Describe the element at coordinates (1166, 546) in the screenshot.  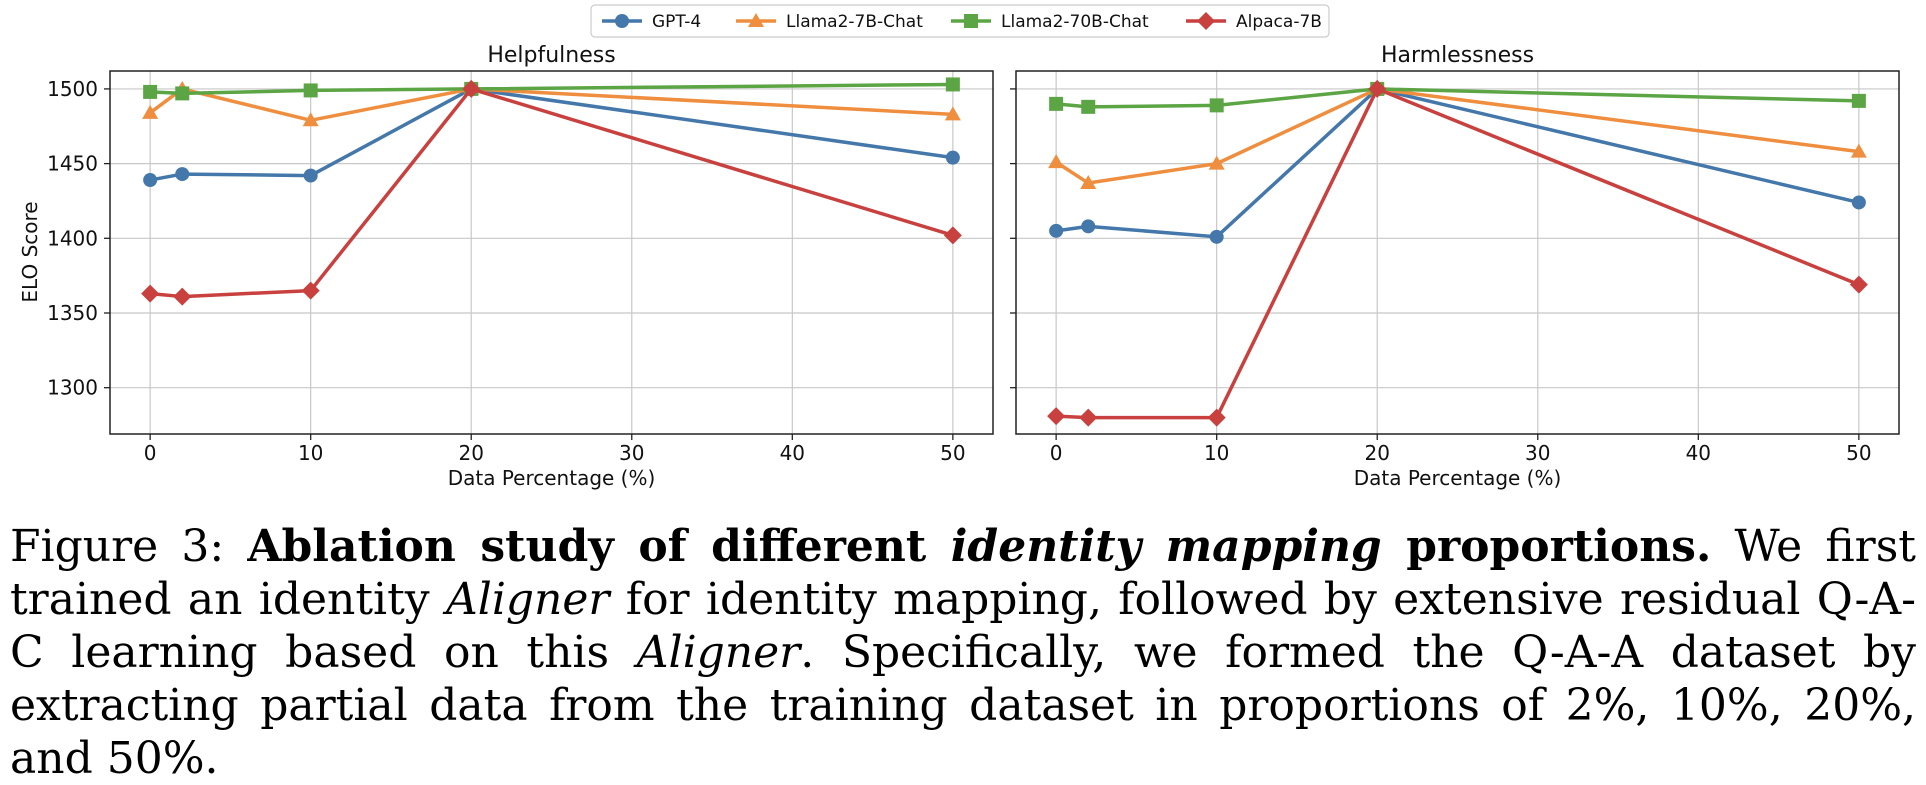
I see `caption-bold-italic: identity mapping` at that location.